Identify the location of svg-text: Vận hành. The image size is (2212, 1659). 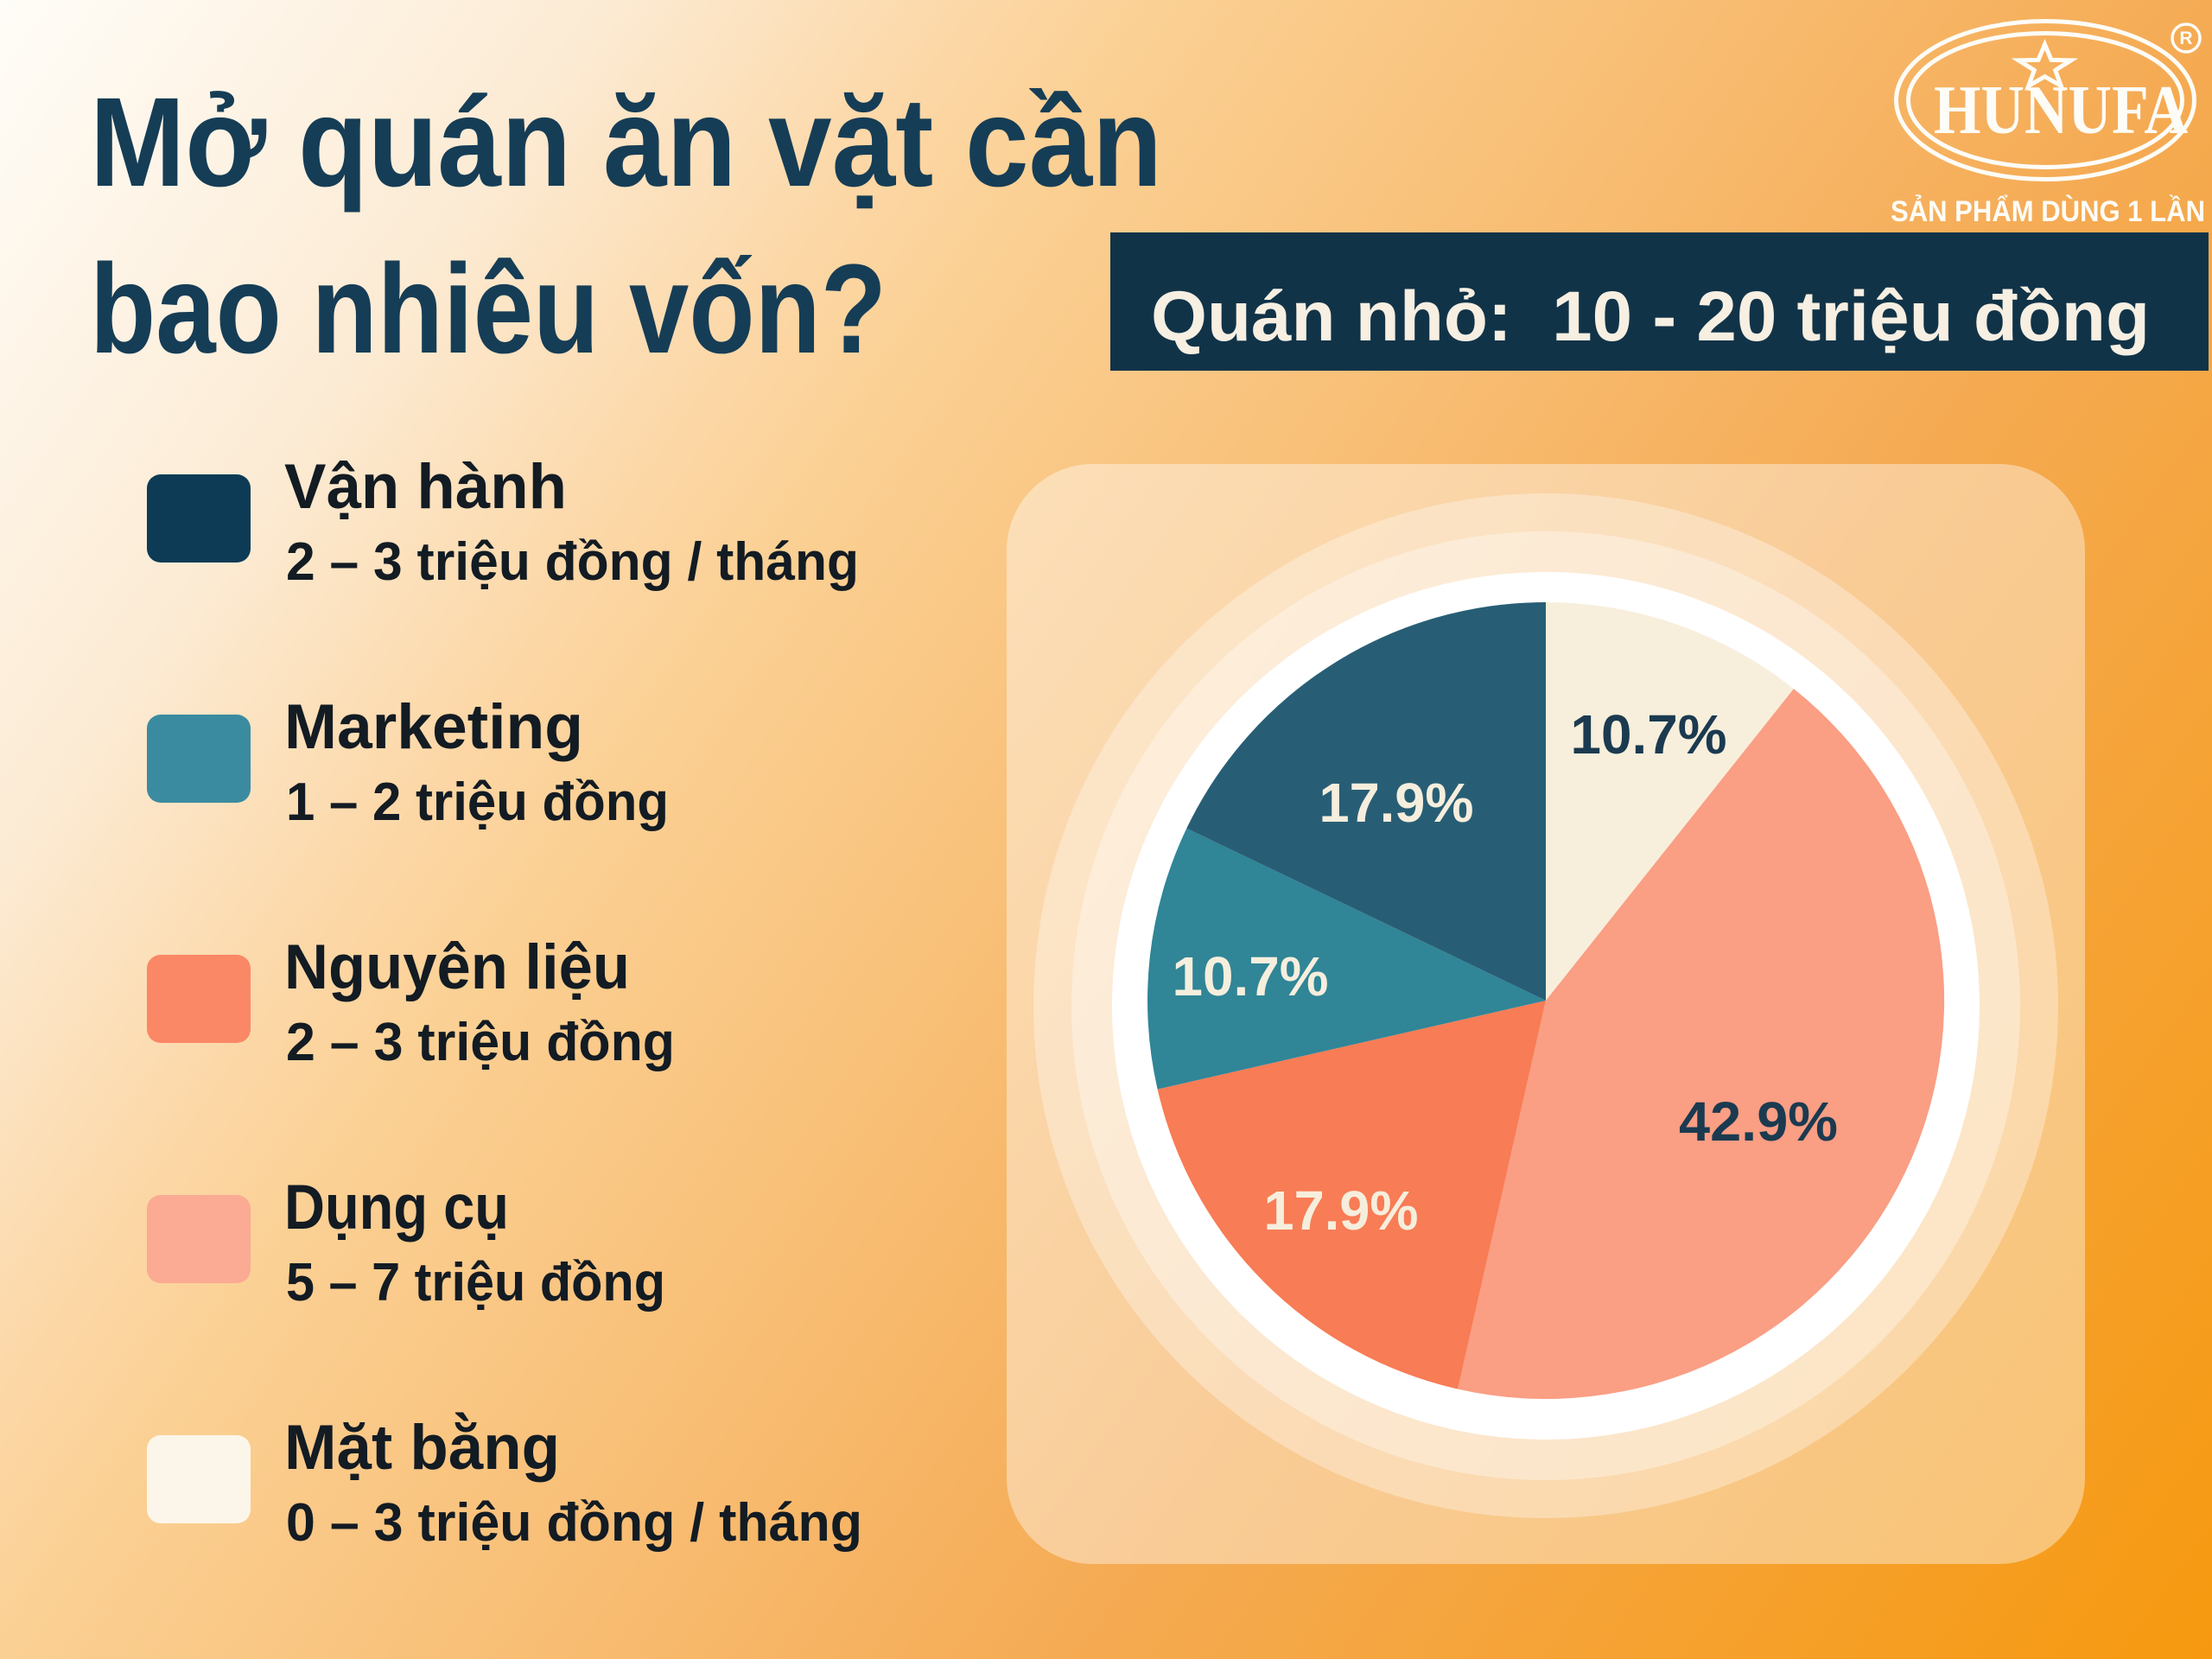
(425, 487).